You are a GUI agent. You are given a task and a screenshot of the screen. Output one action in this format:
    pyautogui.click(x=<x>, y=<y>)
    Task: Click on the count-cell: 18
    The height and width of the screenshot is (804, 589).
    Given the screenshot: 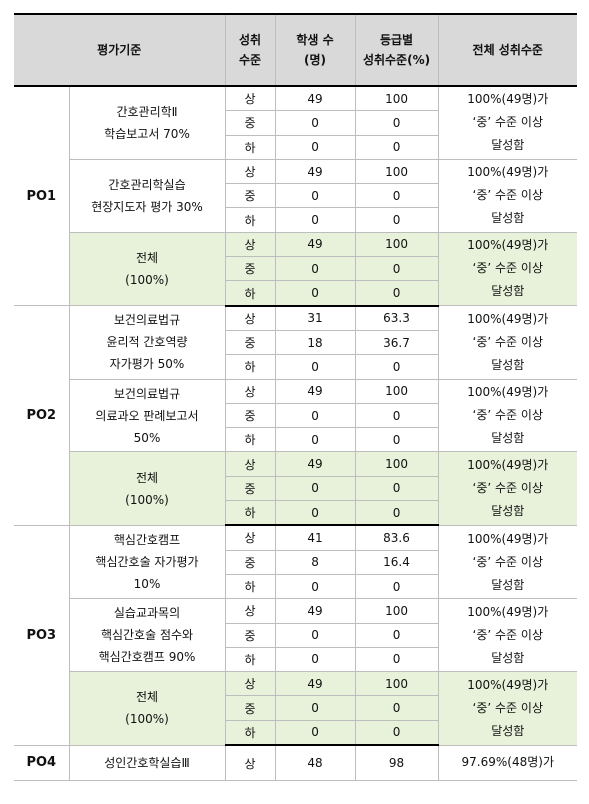 What is the action you would take?
    pyautogui.click(x=315, y=342)
    